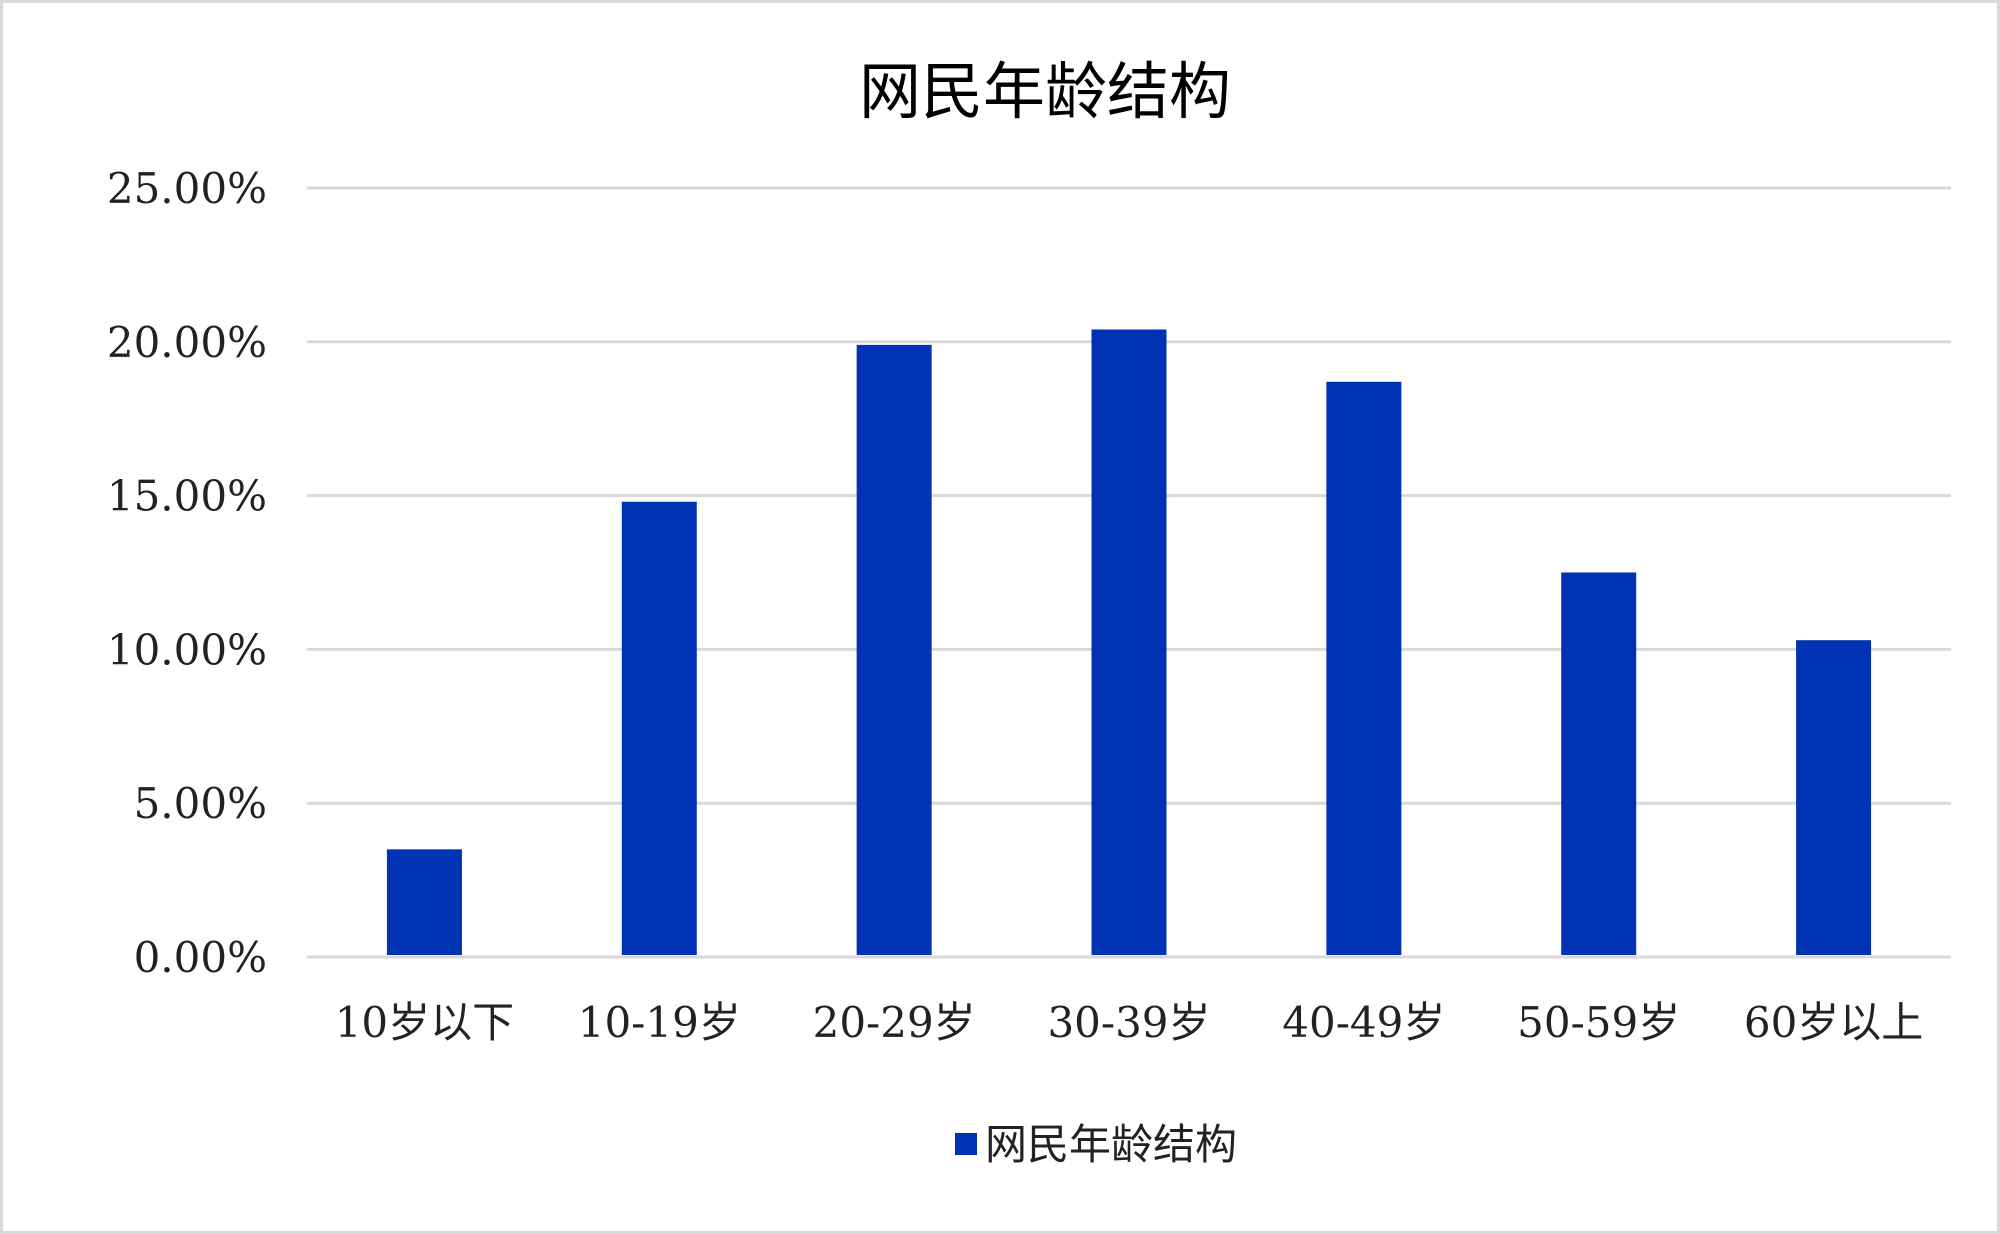 The image size is (2000, 1234). What do you see at coordinates (966, 1144) in the screenshot?
I see `legend-swatch` at bounding box center [966, 1144].